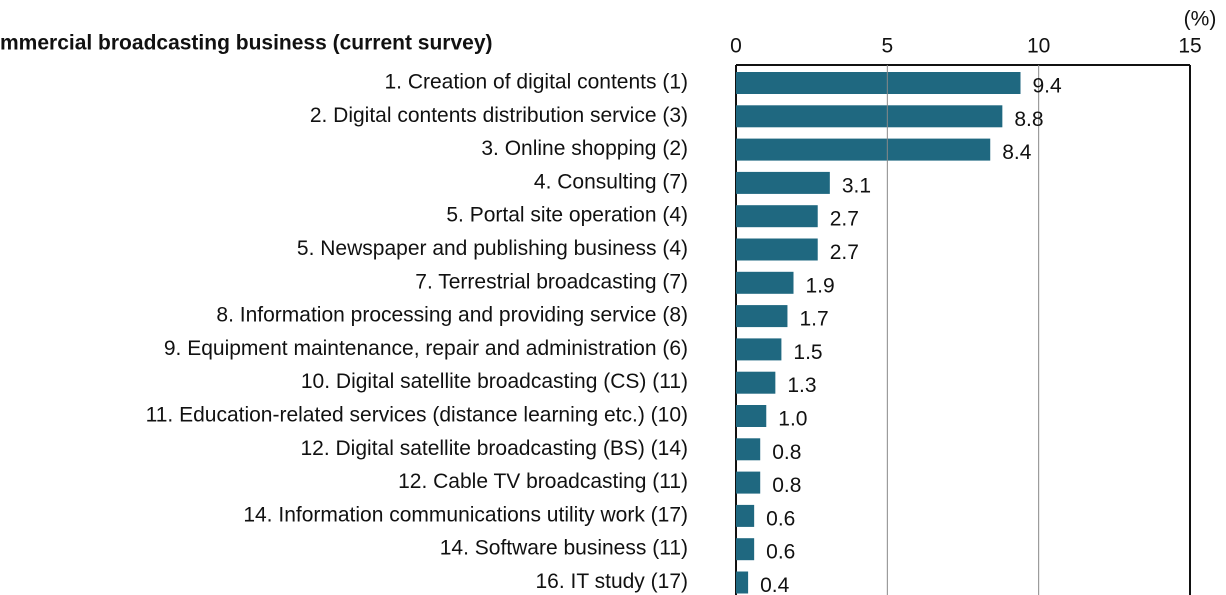 This screenshot has height=595, width=1226. I want to click on value-label: 1.9, so click(820, 285).